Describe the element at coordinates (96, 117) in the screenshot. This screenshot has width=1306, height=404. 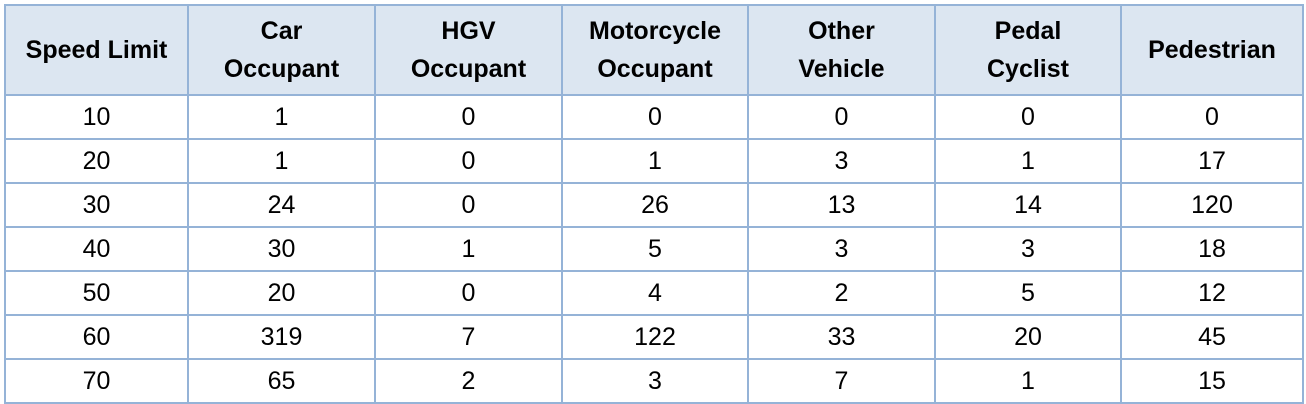
I see `table-cell: 10` at that location.